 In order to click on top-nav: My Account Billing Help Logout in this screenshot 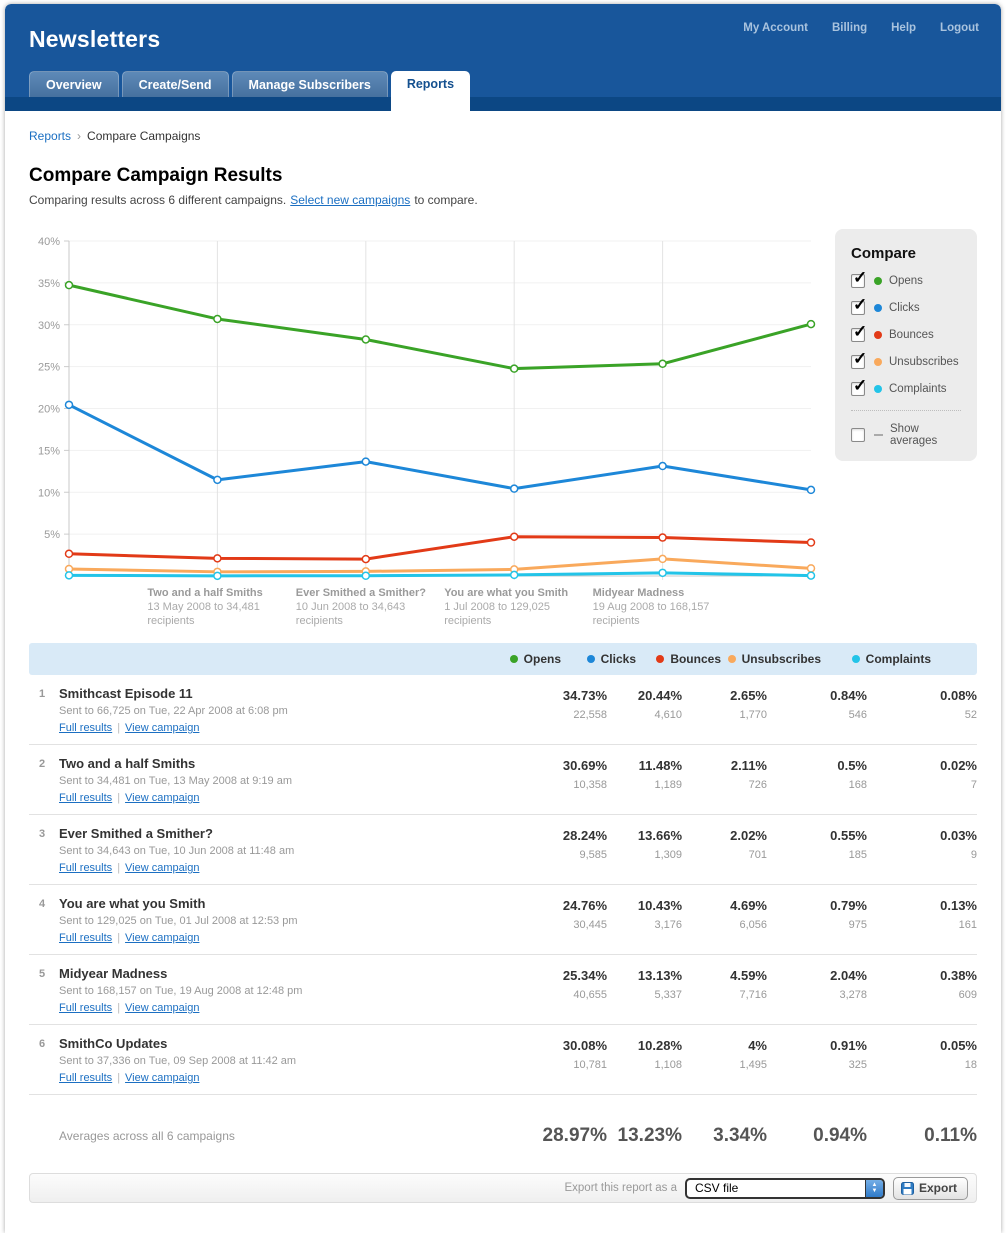, I will do `click(849, 27)`.